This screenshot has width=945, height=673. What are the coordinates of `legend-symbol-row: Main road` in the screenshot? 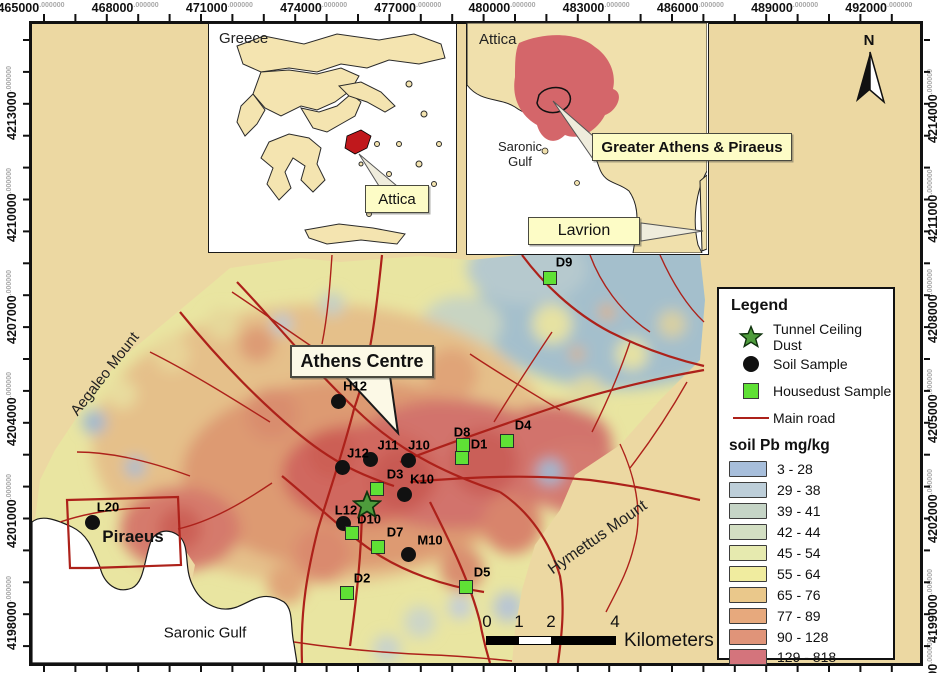 It's located at (811, 417).